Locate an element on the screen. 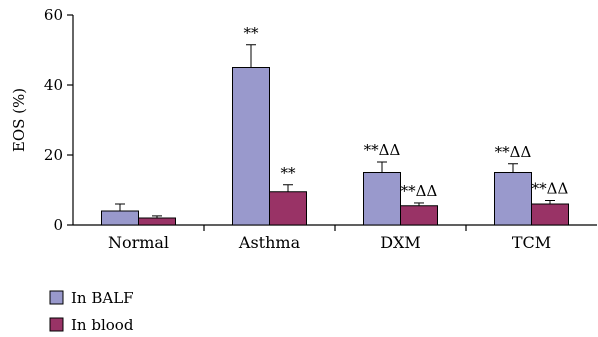 The image size is (598, 337). legend-label: In blood is located at coordinates (102, 325).